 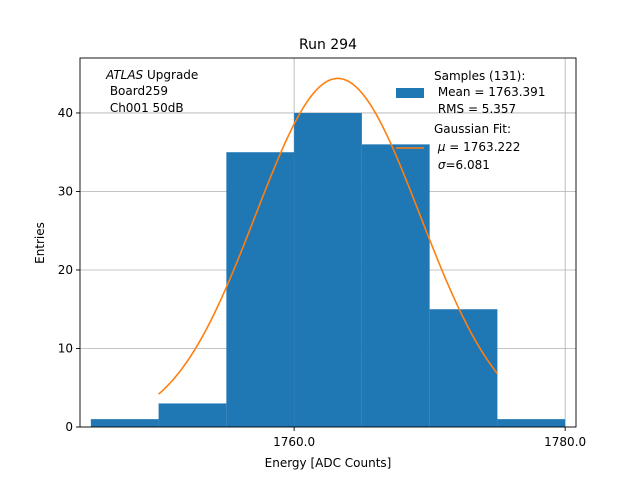 I want to click on x-tick-label: 1780.0, so click(x=565, y=442).